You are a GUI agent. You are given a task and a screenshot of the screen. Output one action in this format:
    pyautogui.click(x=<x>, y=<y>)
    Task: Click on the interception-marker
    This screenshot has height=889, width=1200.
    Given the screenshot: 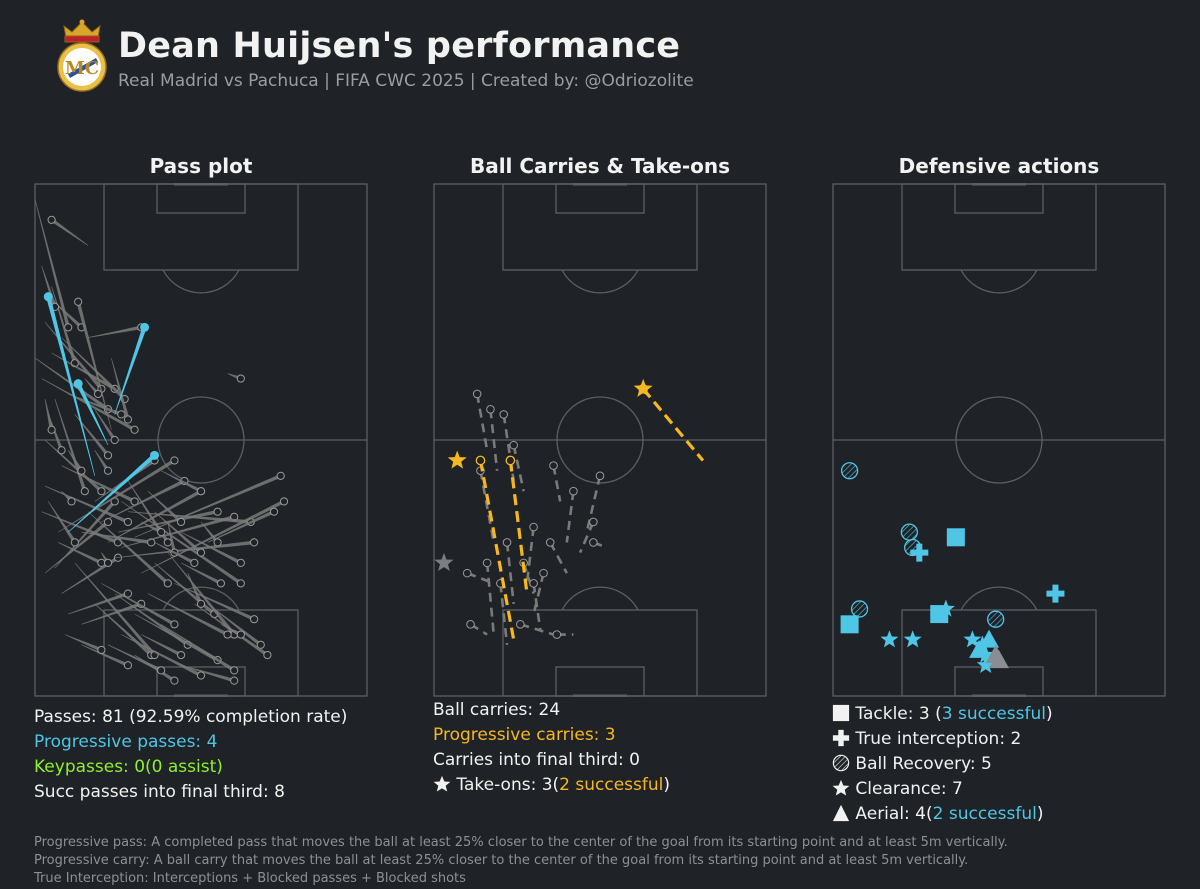 What is the action you would take?
    pyautogui.click(x=1055, y=593)
    